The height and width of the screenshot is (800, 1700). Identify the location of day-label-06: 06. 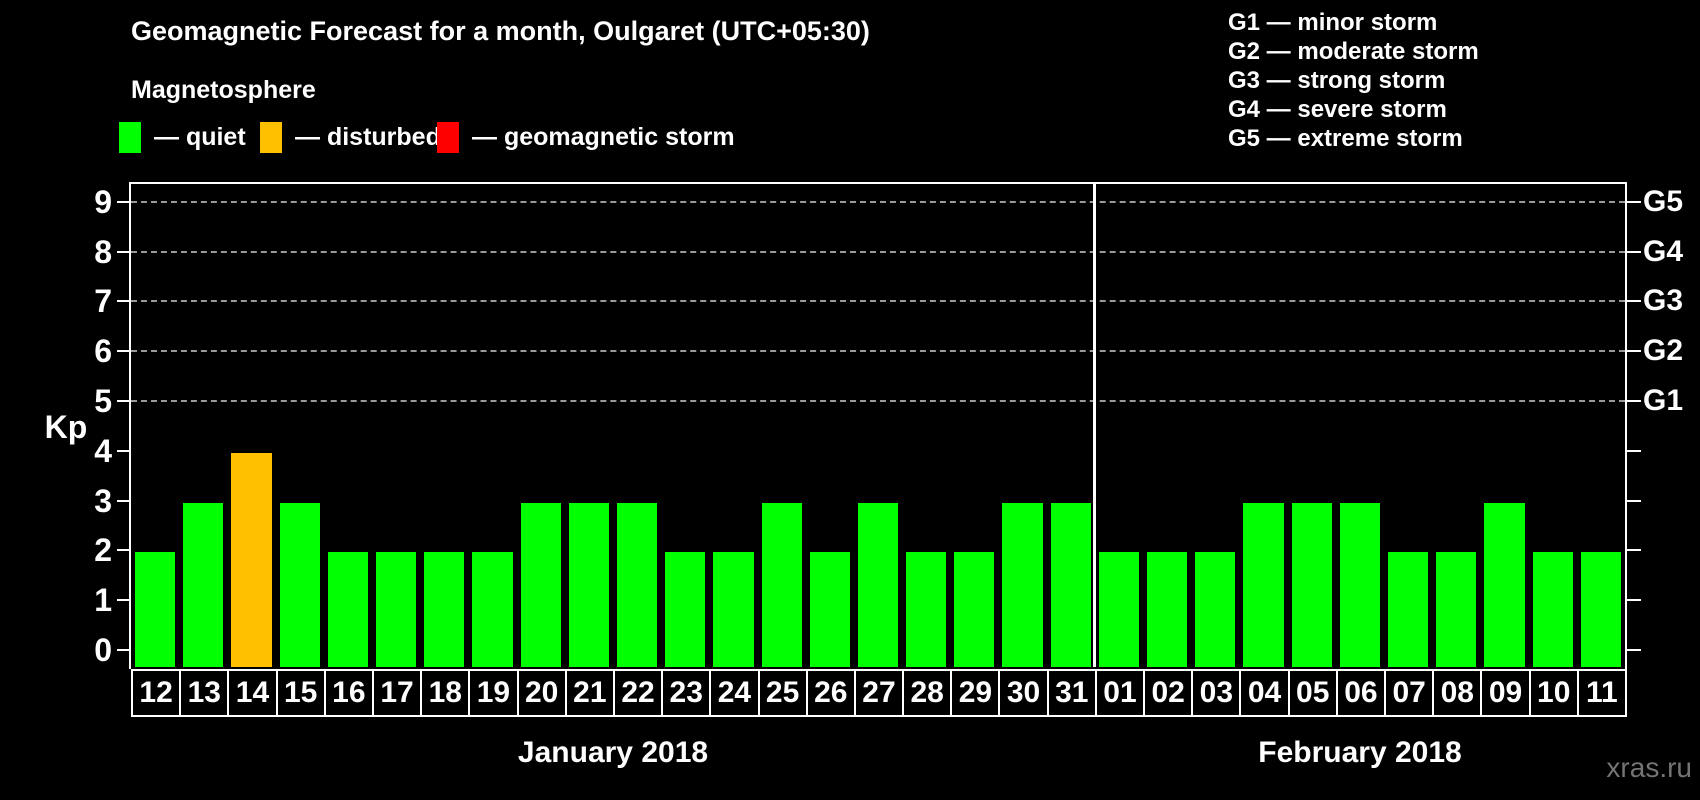
(1361, 693).